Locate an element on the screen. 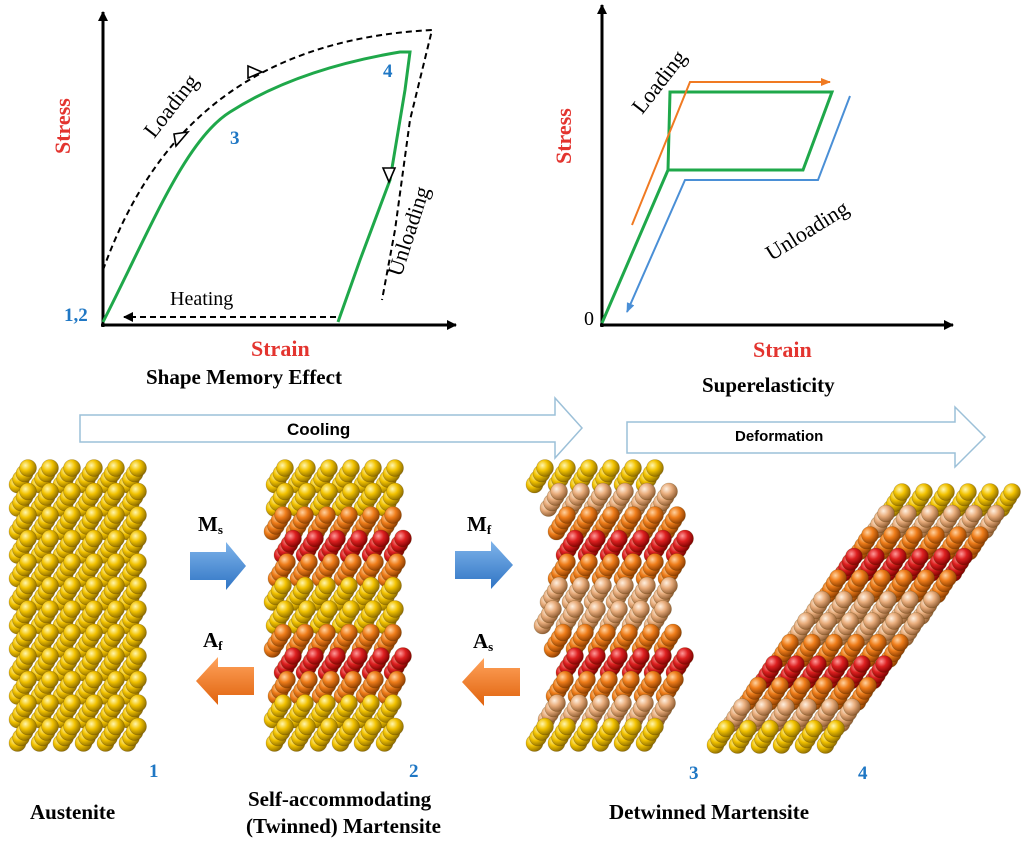 This screenshot has height=846, width=1024. stage-2-name-line2: (Twinned) Martensite is located at coordinates (343, 826).